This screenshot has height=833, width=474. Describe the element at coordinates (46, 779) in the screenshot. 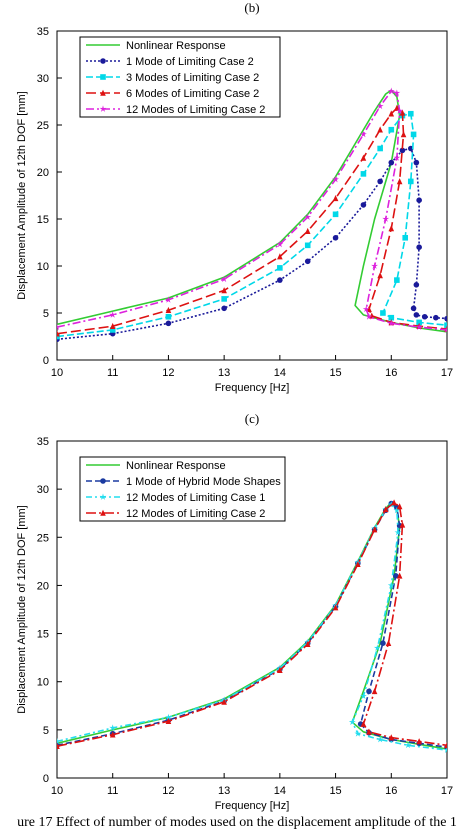

I see `y-tick-label-c: 0` at that location.